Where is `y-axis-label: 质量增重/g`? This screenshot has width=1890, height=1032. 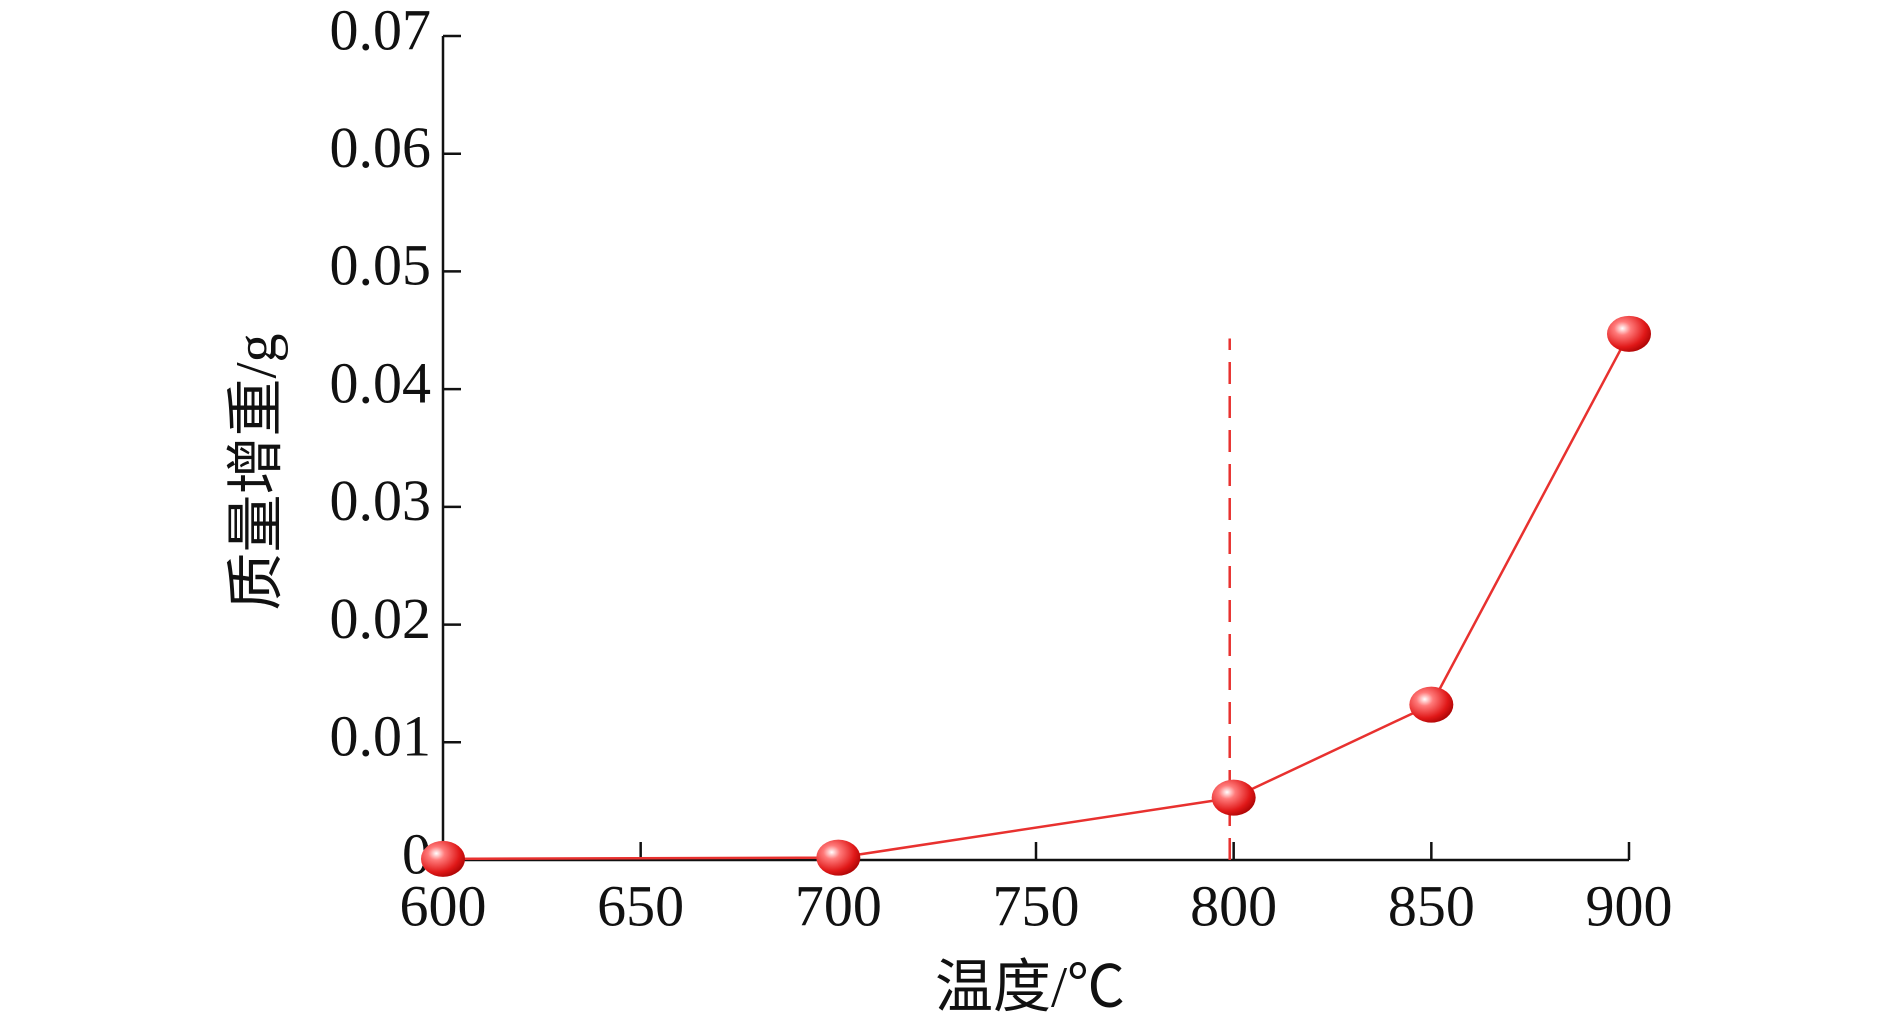
y-axis-label: 质量增重/g is located at coordinates (255, 471).